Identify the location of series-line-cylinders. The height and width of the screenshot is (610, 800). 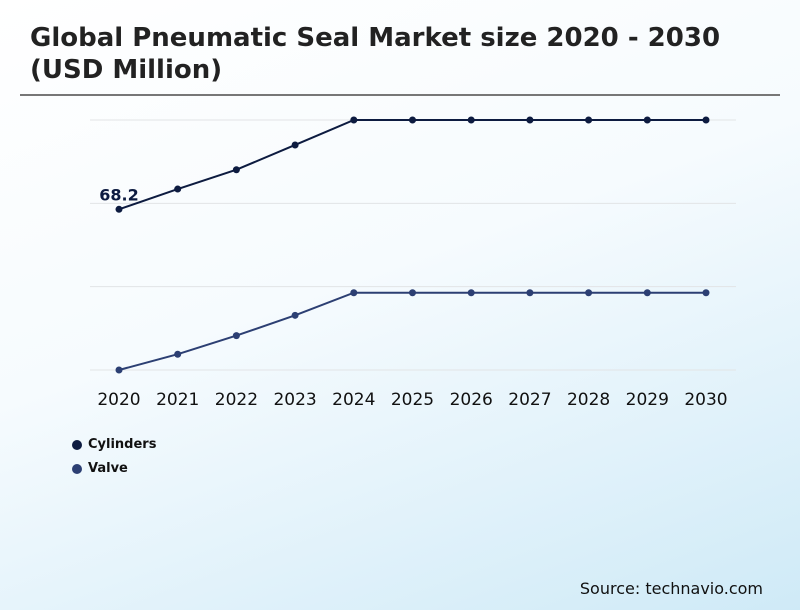
(412, 165).